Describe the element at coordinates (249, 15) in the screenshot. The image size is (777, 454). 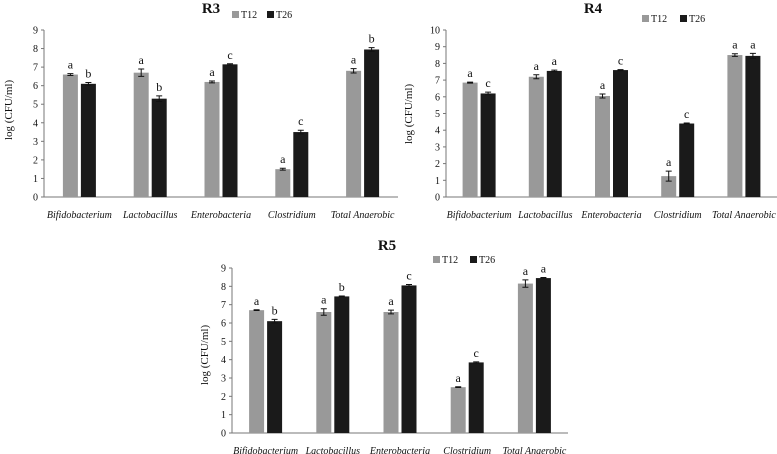
I see `legend-label-t12: T12` at that location.